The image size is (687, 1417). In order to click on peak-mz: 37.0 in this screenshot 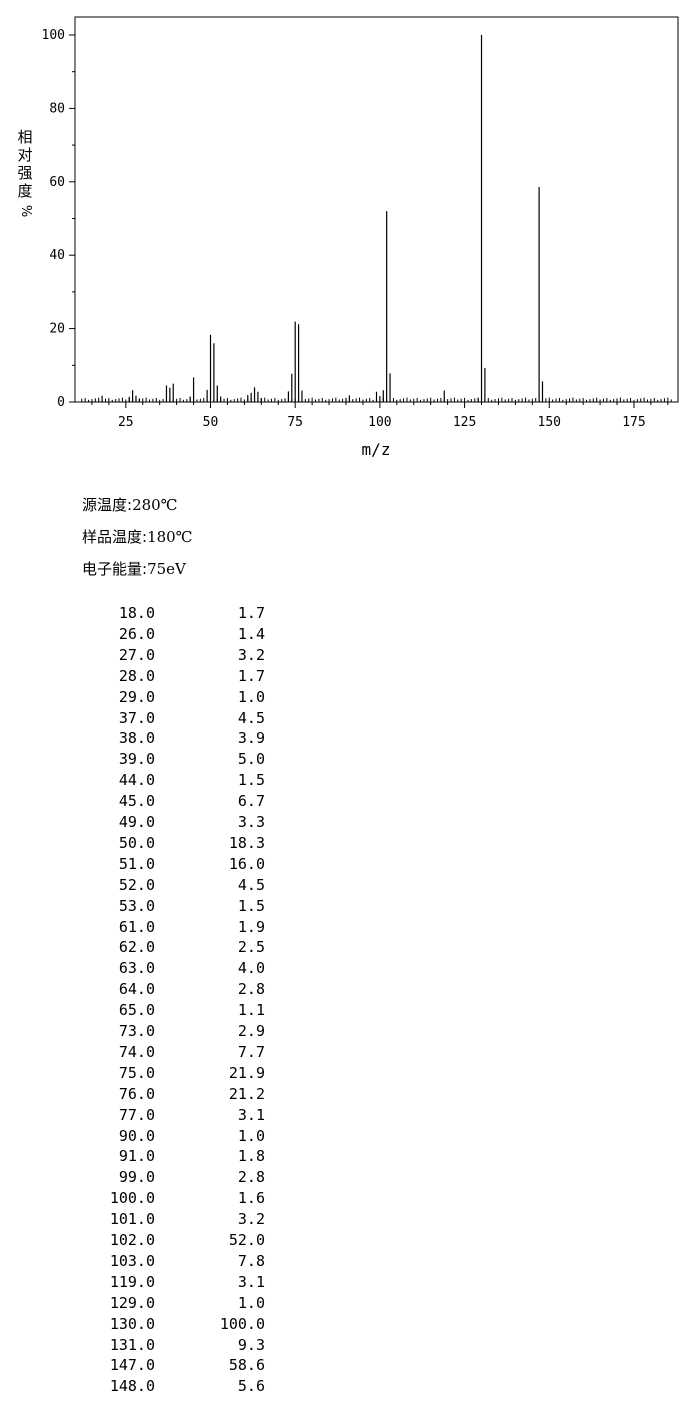, I will do `click(136, 717)`.